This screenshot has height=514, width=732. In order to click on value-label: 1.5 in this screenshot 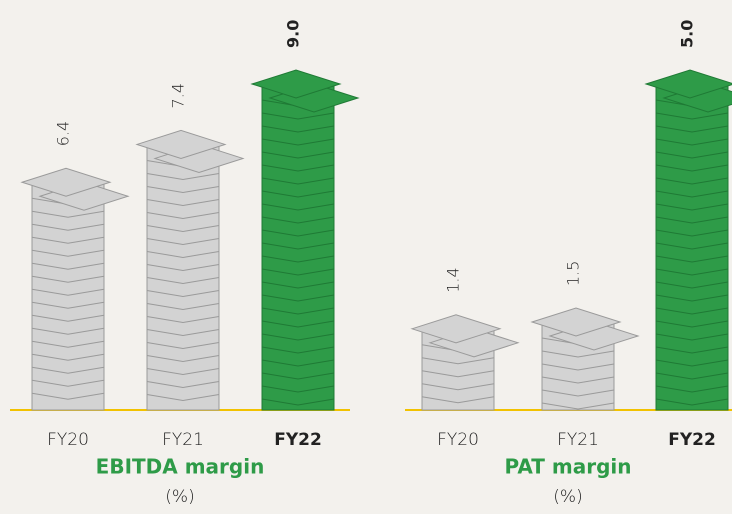, I will do `click(573, 273)`.